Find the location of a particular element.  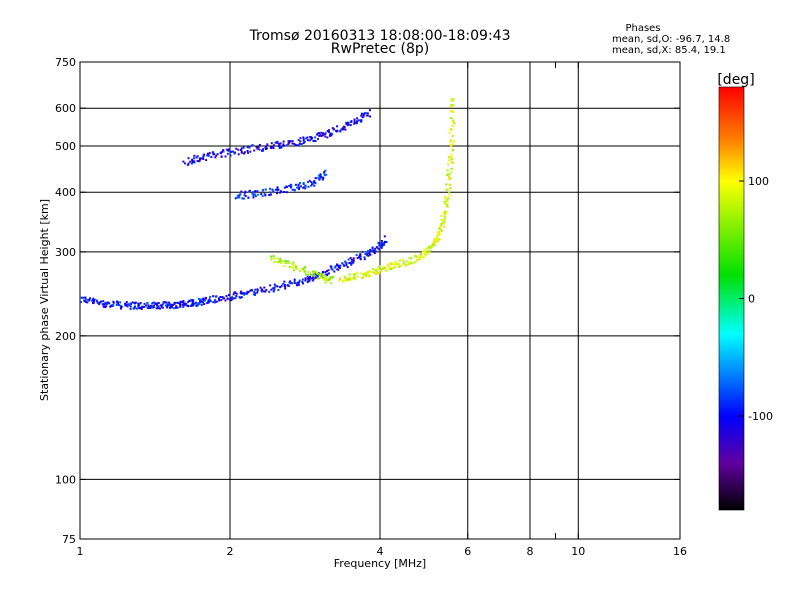

y-tick-label: 500 is located at coordinates (65, 146).